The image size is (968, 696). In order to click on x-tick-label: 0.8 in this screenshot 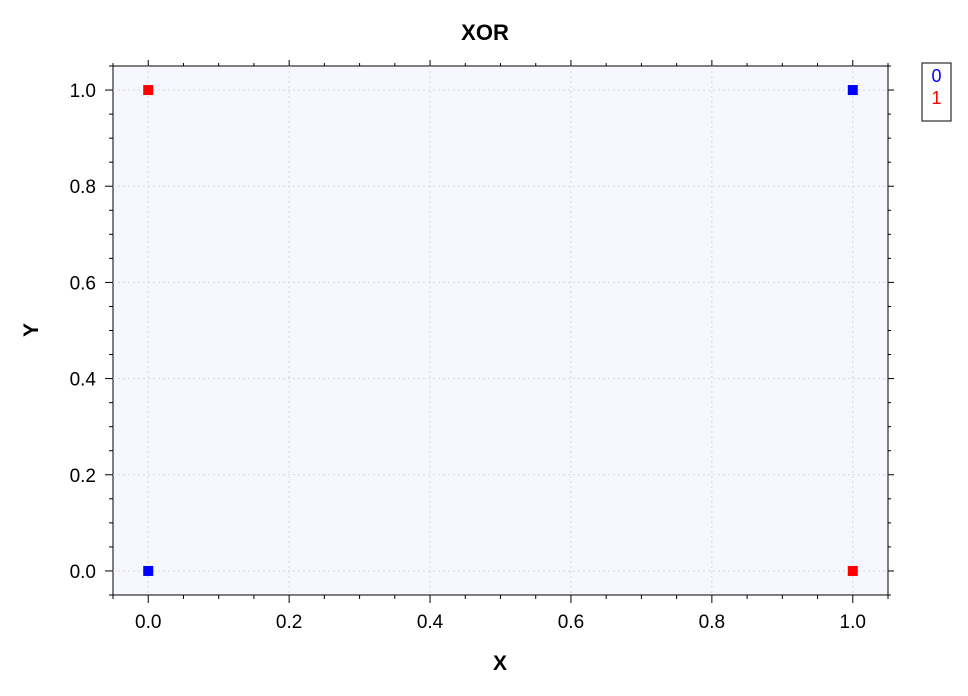, I will do `click(712, 622)`.